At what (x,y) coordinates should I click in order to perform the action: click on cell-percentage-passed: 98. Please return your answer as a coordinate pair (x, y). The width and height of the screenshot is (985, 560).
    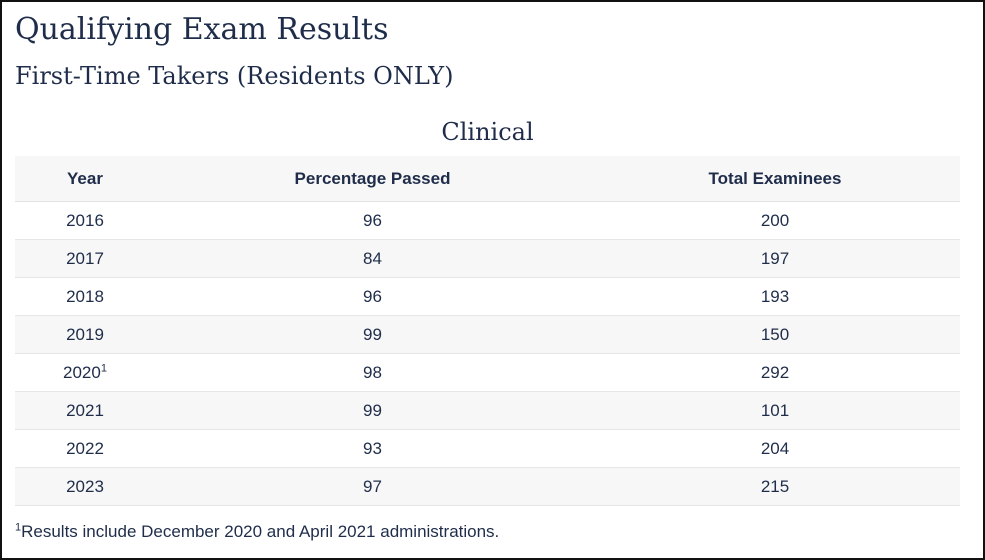
    Looking at the image, I should click on (372, 372).